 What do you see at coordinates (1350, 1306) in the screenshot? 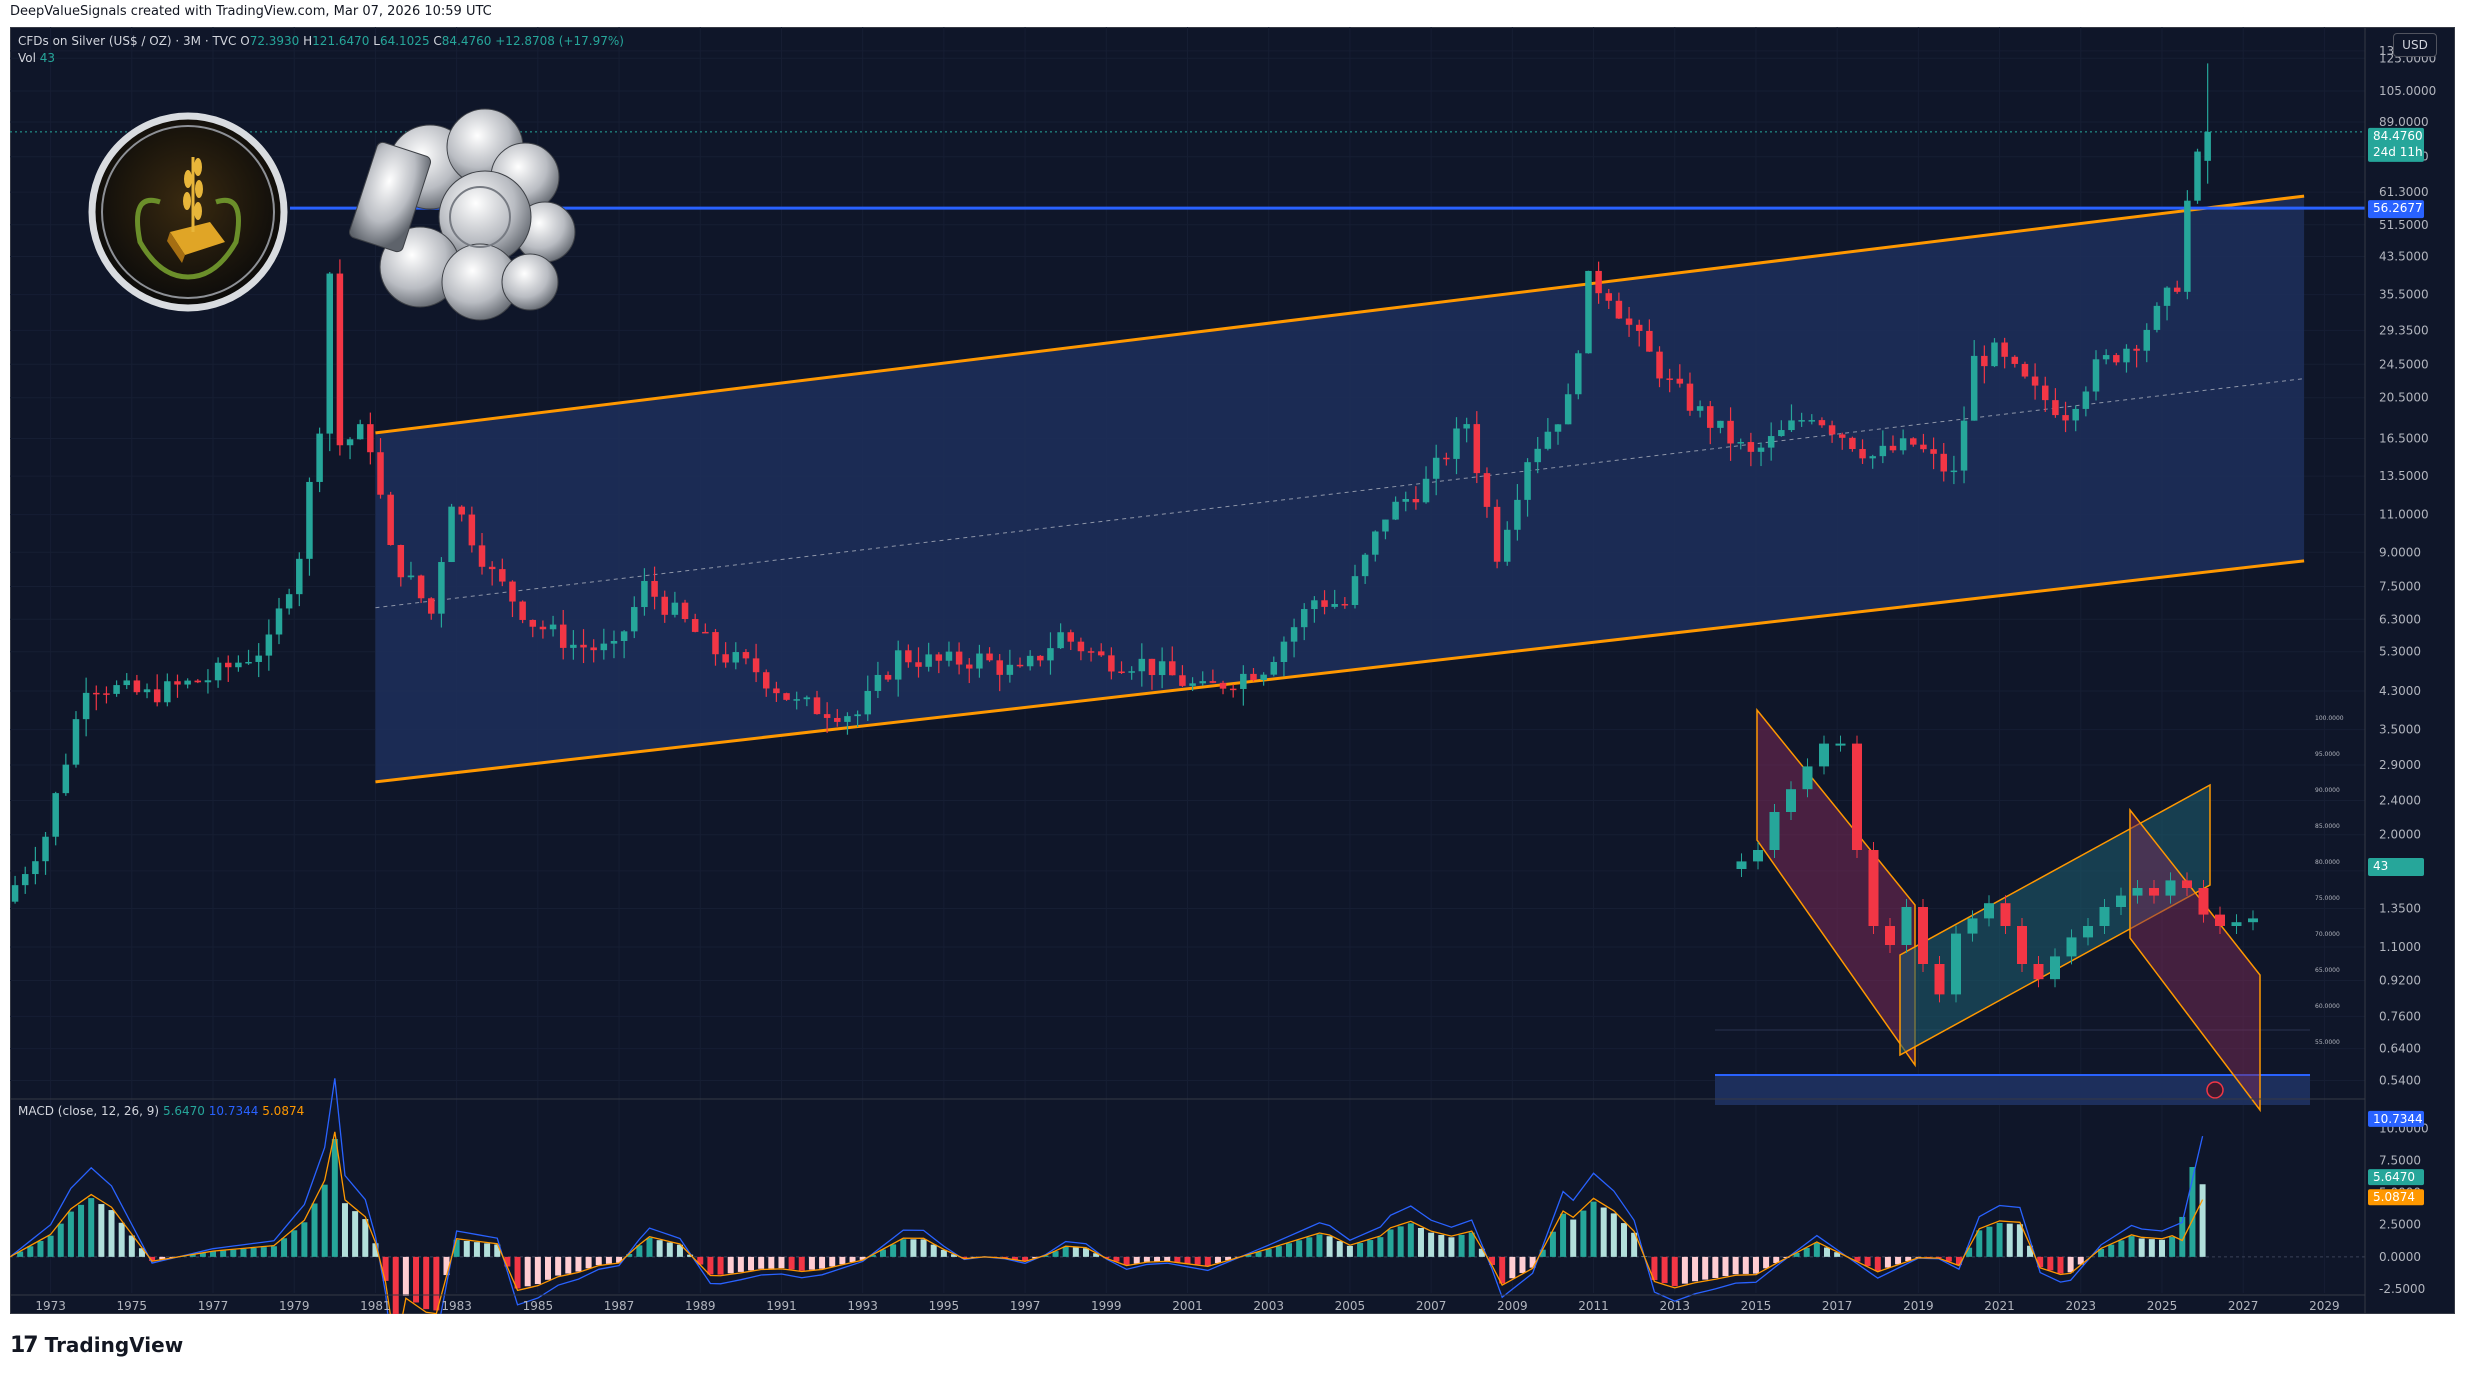
I see `time-tick-label: 2005` at bounding box center [1350, 1306].